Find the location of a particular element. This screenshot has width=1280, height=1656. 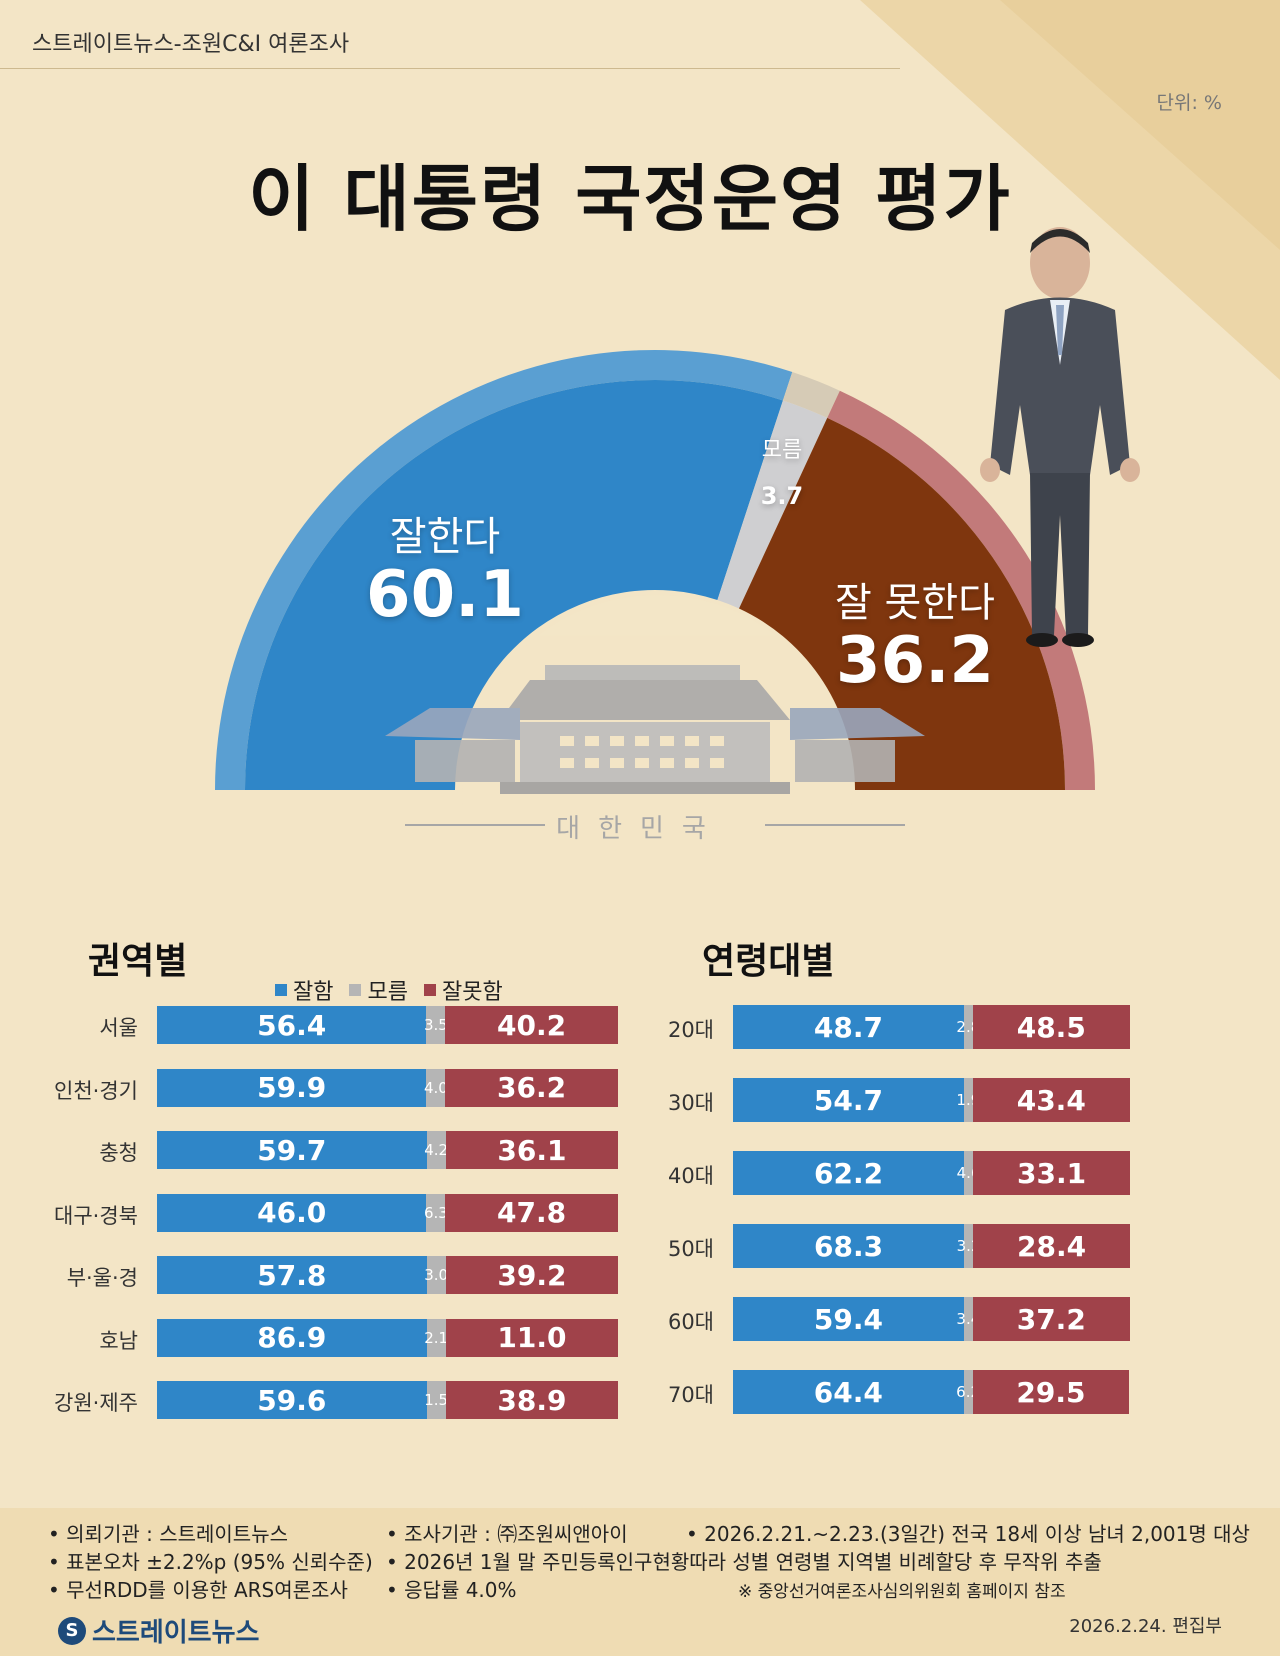

gauge-outer-ring-unknown is located at coordinates (811, 394).